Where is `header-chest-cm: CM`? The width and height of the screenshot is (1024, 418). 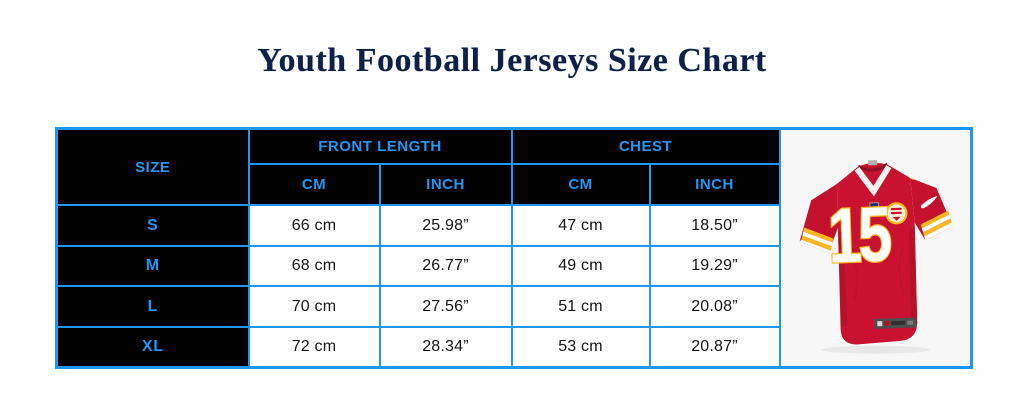 header-chest-cm: CM is located at coordinates (580, 184).